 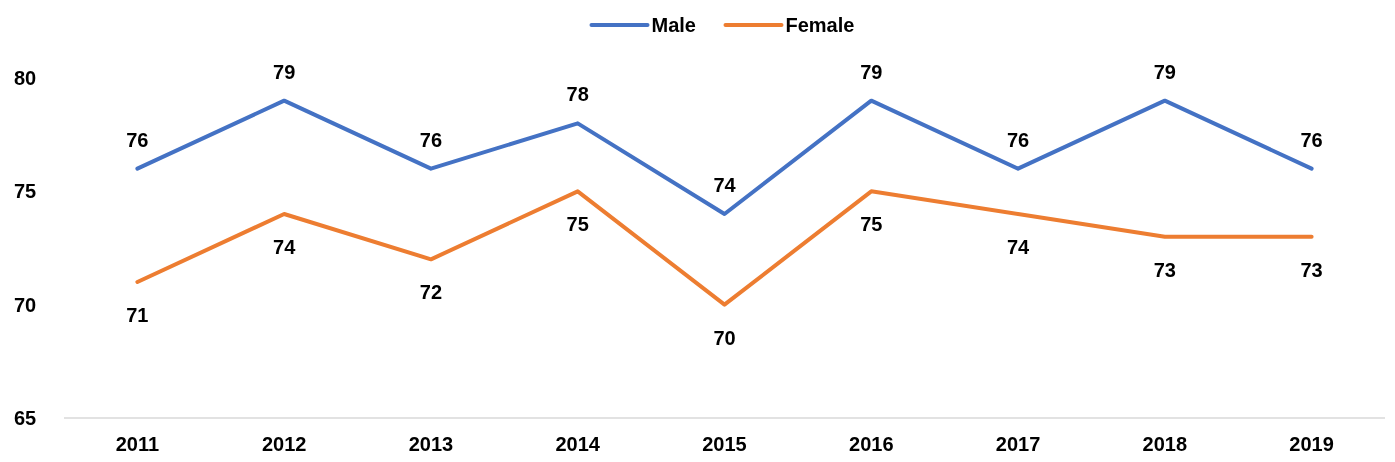 I want to click on x-tick-label: 2019, so click(x=1311, y=444).